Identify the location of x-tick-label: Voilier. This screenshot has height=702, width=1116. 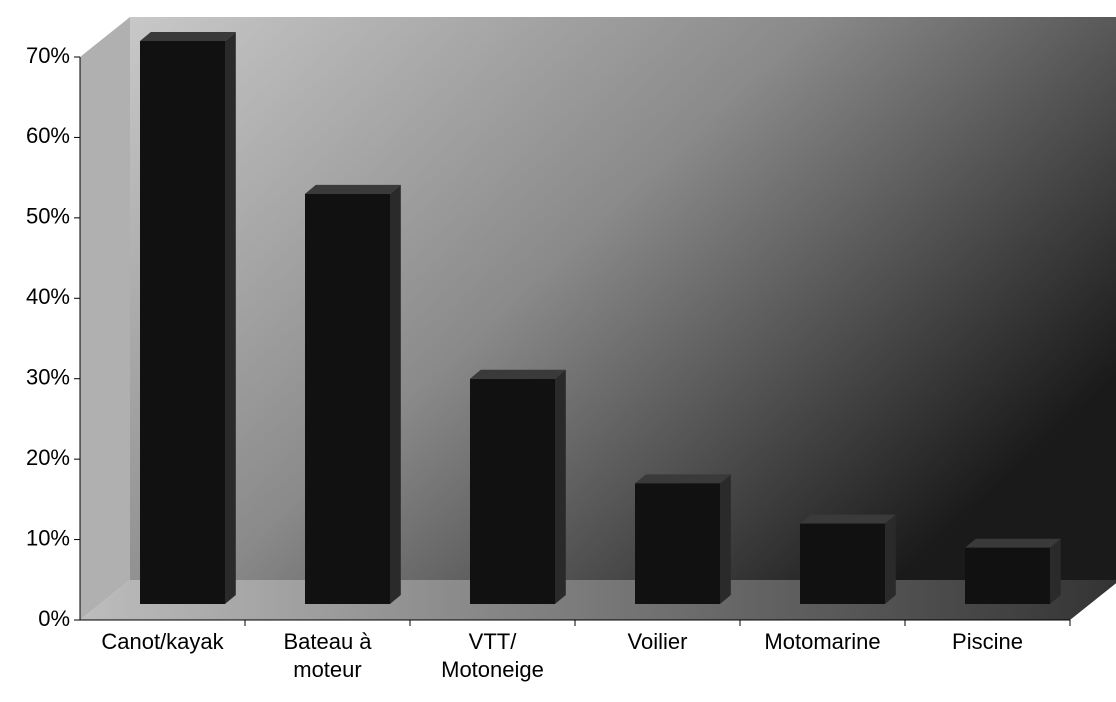
(657, 641).